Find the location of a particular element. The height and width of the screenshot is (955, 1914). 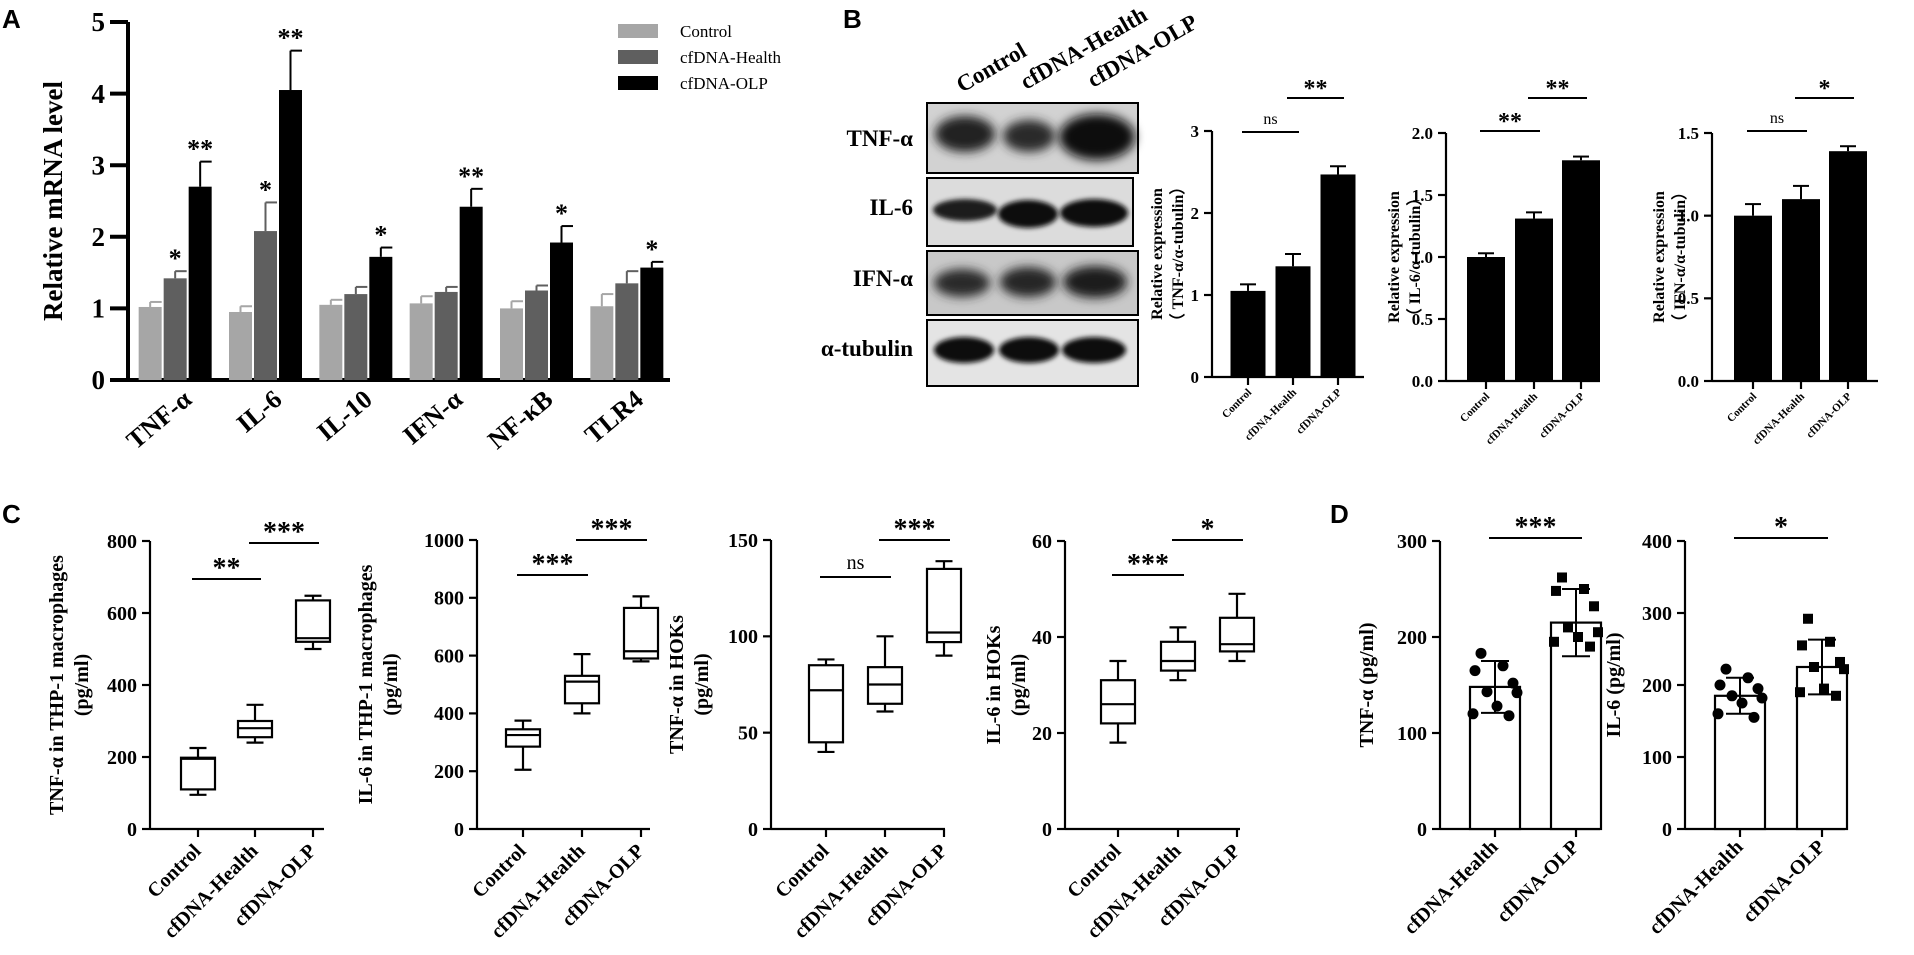

blot-strip-tubulin is located at coordinates (1032, 353).